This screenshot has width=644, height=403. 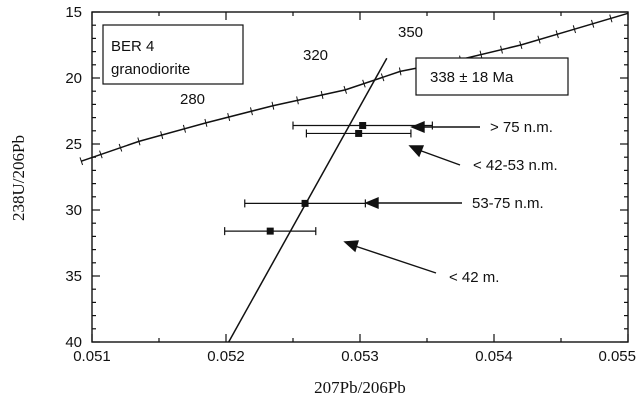 I want to click on sample-name: BER 4, so click(x=132, y=46).